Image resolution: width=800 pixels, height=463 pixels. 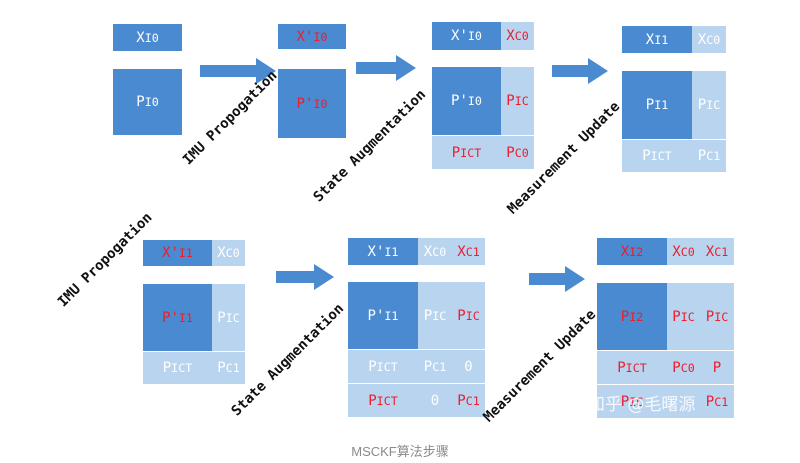 What do you see at coordinates (400, 451) in the screenshot?
I see `figure-caption: MSCKF算法步骤` at bounding box center [400, 451].